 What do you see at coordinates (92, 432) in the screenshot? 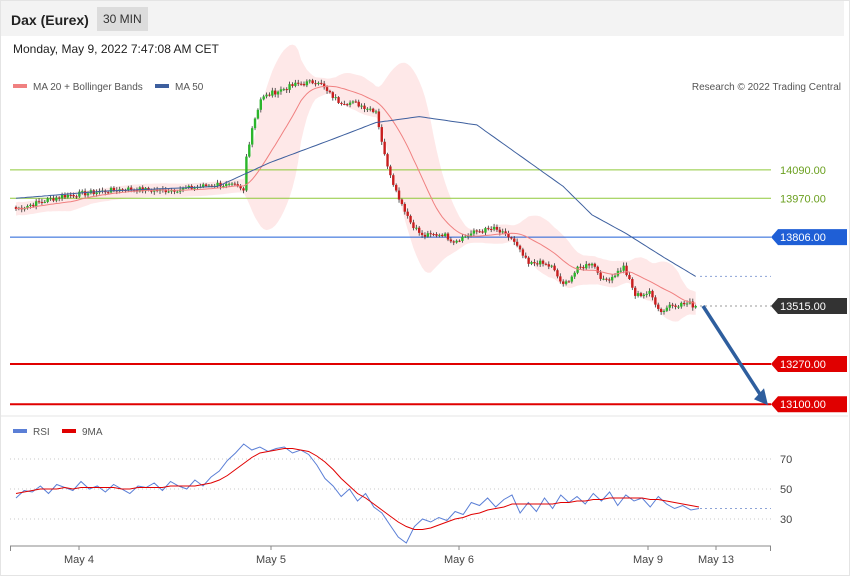
I see `rsi-ma-legend-label: 9MA` at bounding box center [92, 432].